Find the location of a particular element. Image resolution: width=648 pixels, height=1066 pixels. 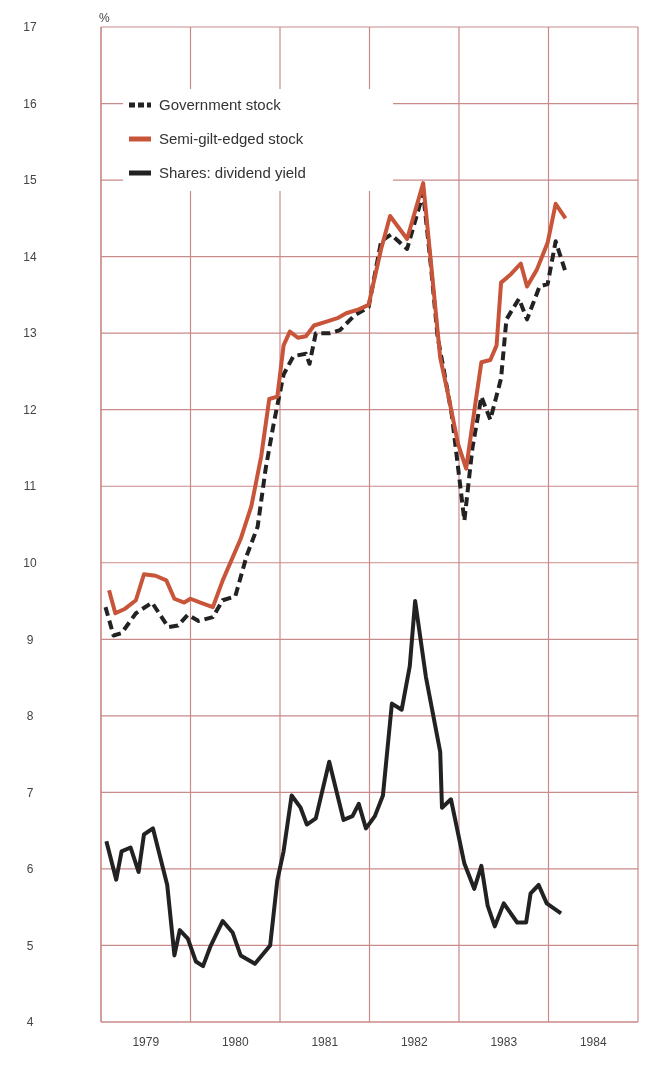

y-tick-label: 17 is located at coordinates (30, 27).